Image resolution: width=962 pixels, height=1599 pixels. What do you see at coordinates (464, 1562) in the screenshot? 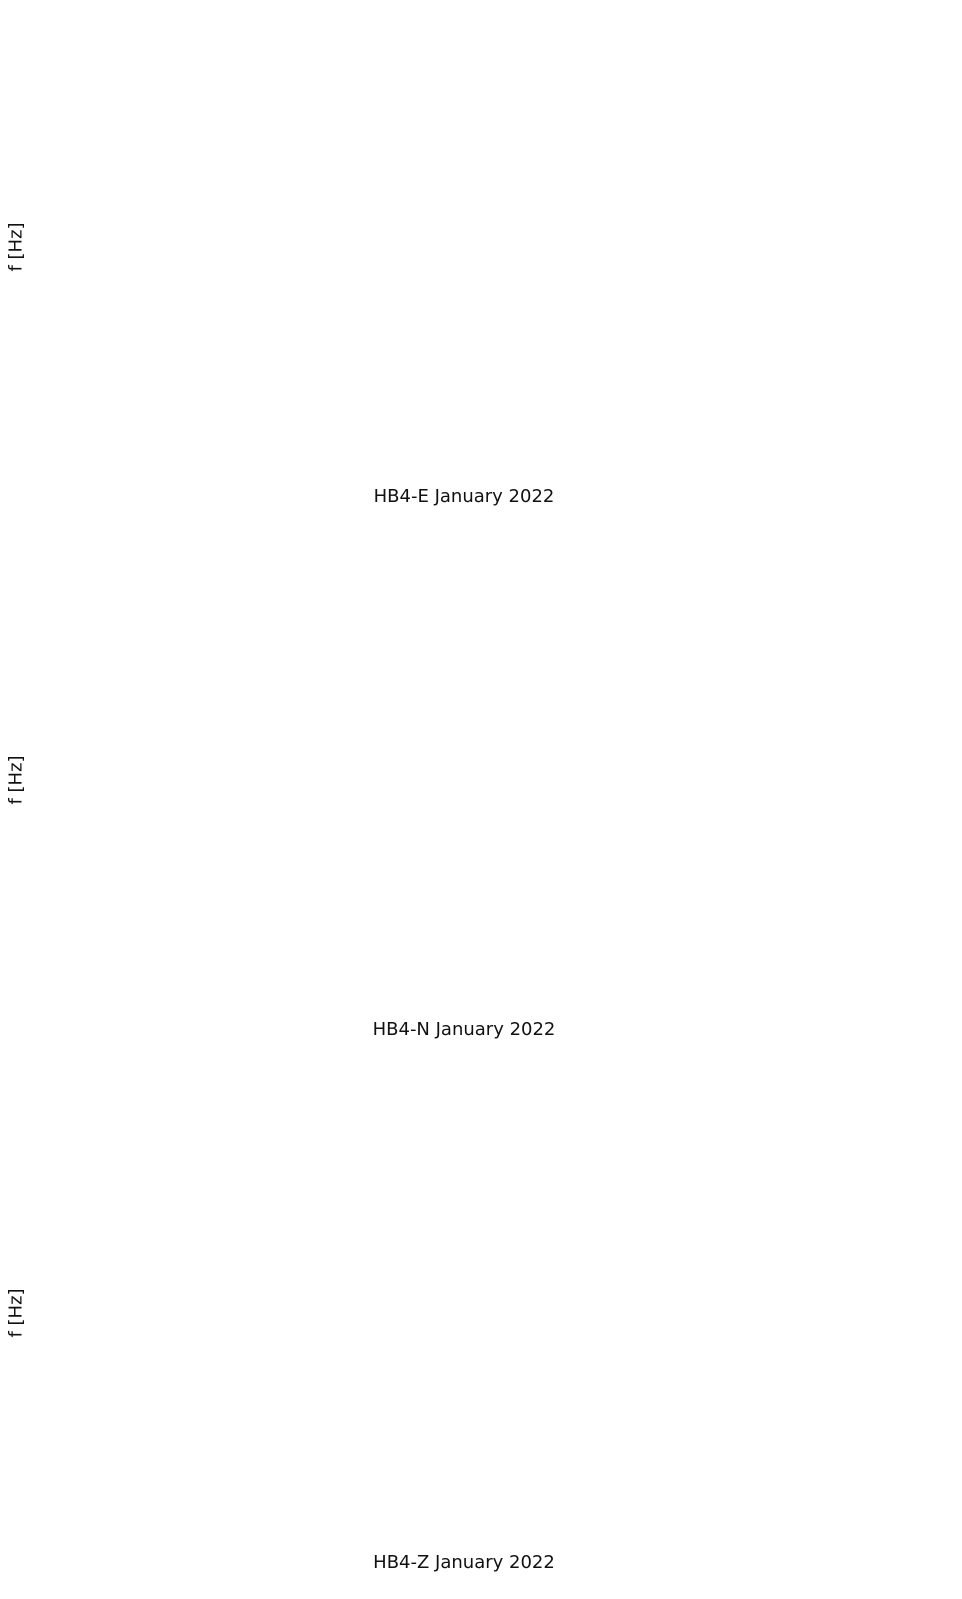
I see `x-axis-title: HB4-Z January 2022` at bounding box center [464, 1562].